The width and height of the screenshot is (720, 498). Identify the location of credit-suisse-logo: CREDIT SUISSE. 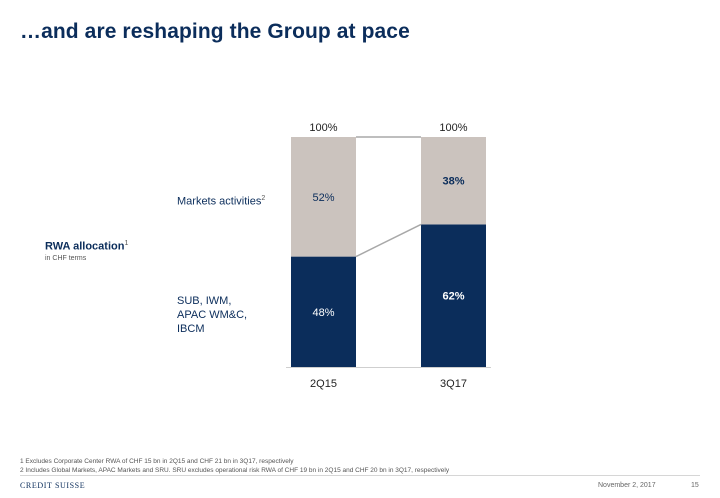
(53, 485).